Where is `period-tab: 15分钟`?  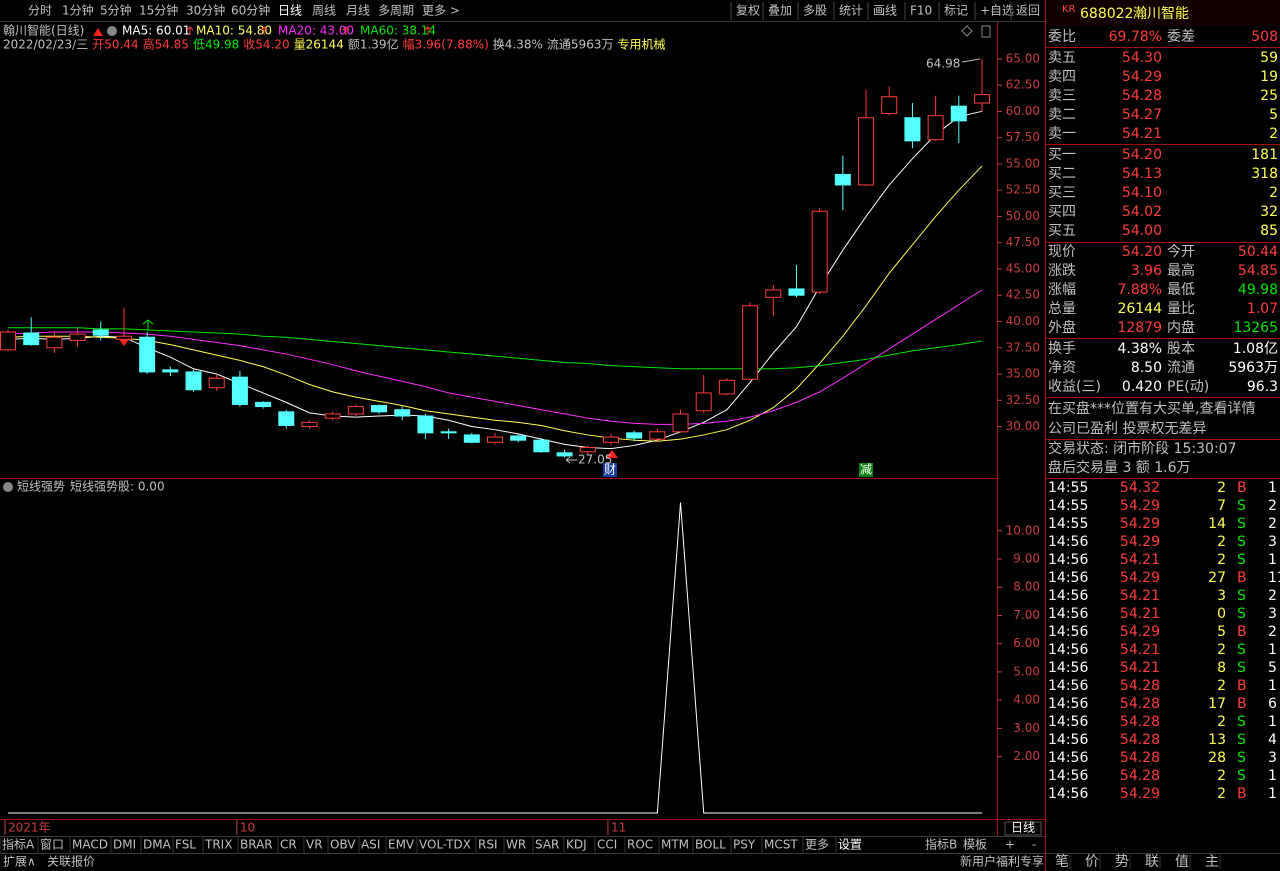
period-tab: 15分钟 is located at coordinates (158, 10).